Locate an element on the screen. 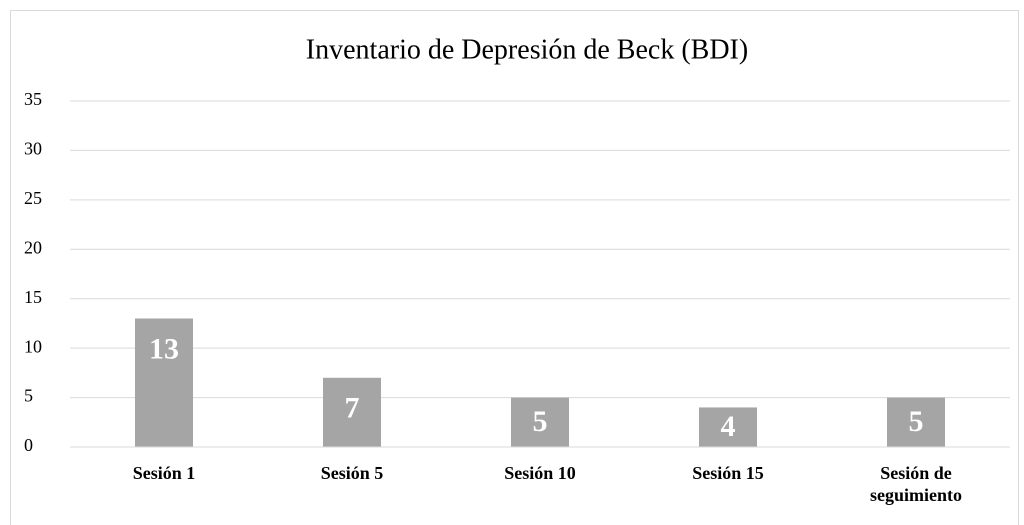 The width and height of the screenshot is (1024, 525). y-tick-label: 20 is located at coordinates (33, 247).